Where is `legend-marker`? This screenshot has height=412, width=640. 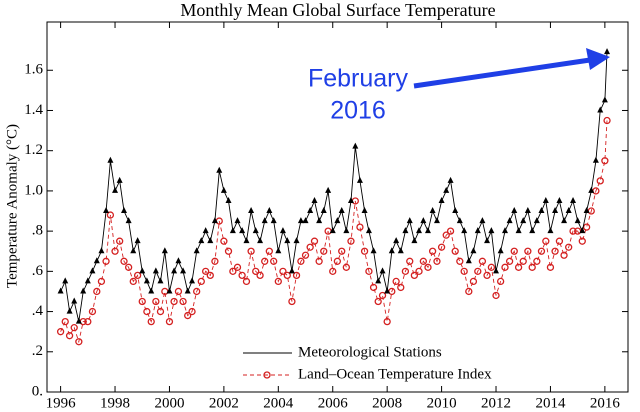
legend-marker is located at coordinates (267, 375).